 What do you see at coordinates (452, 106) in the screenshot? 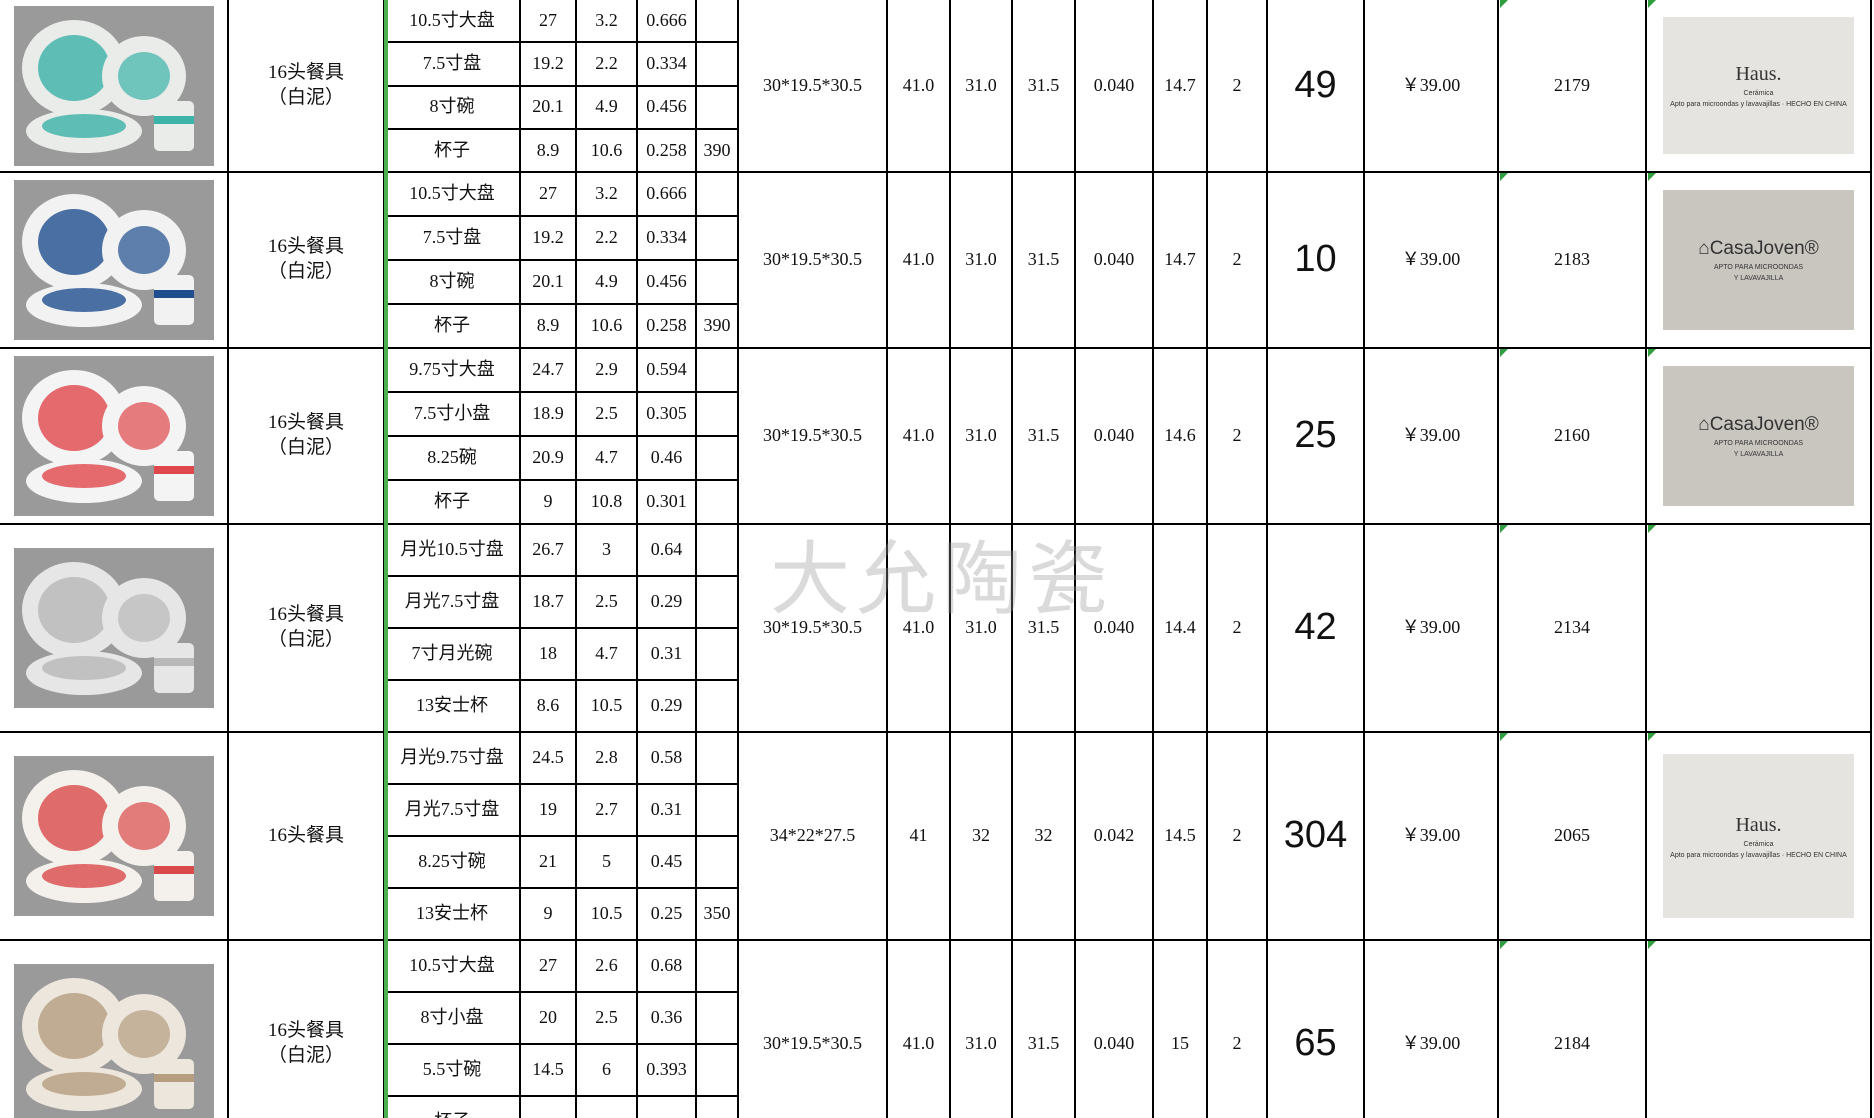
I see `part-name: 8寸碗` at bounding box center [452, 106].